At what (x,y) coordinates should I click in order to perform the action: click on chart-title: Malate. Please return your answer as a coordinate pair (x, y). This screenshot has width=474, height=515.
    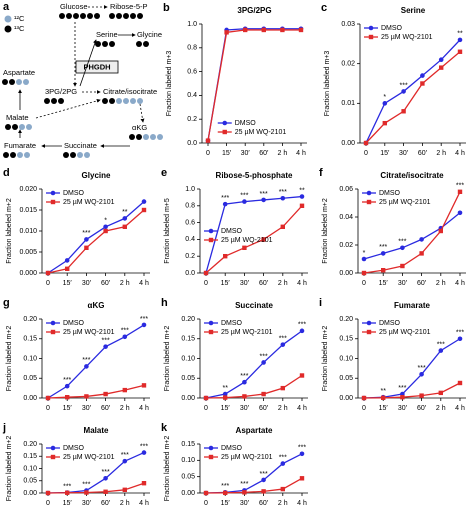
    Looking at the image, I should click on (96, 430).